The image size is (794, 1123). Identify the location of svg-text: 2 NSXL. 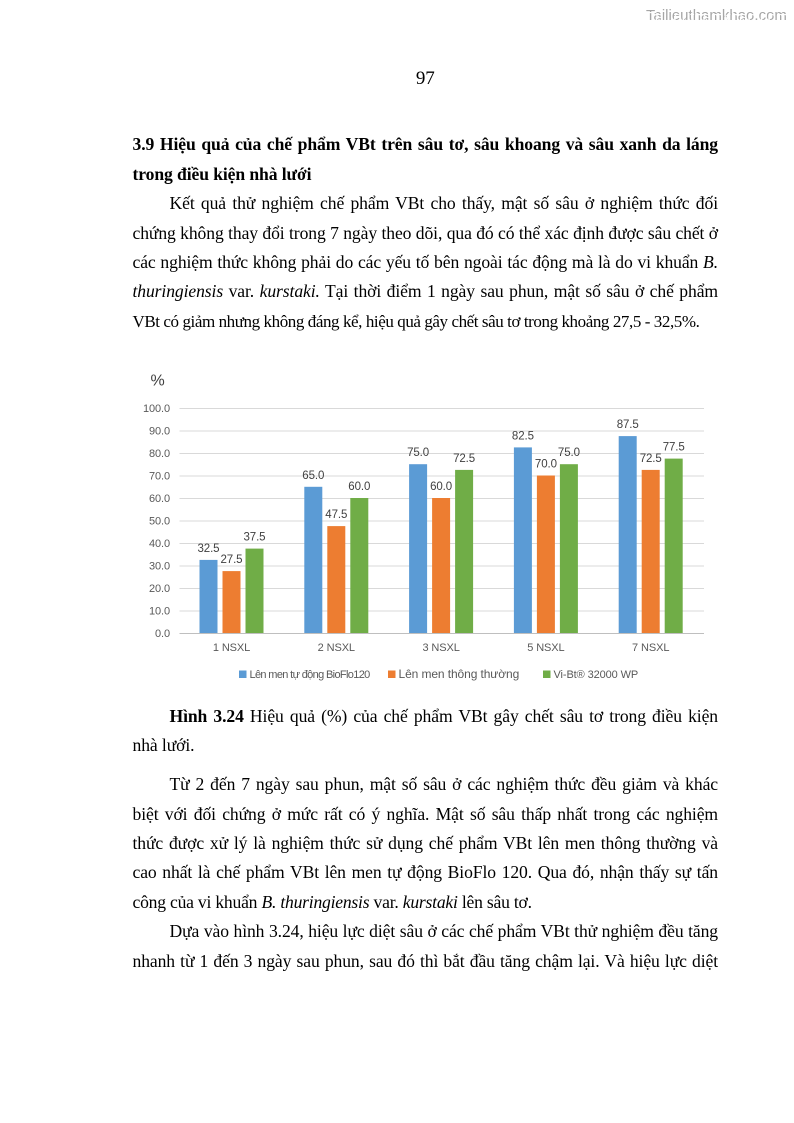
(336, 648).